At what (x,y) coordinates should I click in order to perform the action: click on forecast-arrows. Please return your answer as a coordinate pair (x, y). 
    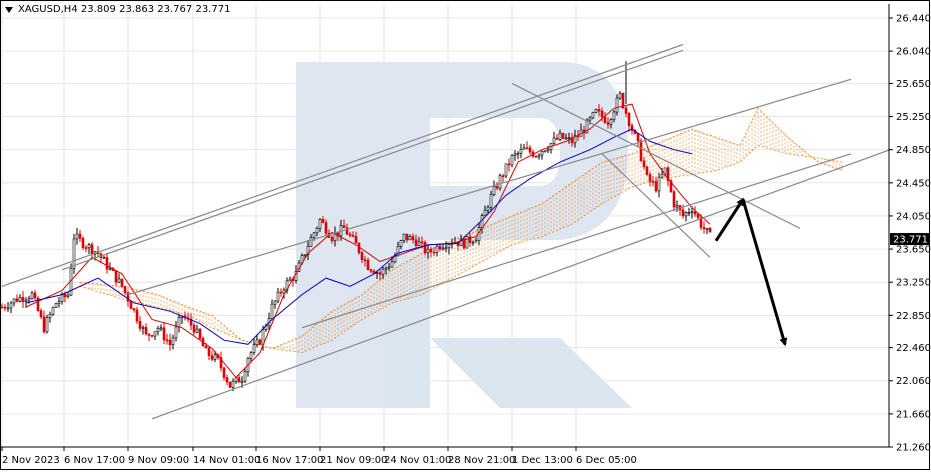
    Looking at the image, I should click on (751, 272).